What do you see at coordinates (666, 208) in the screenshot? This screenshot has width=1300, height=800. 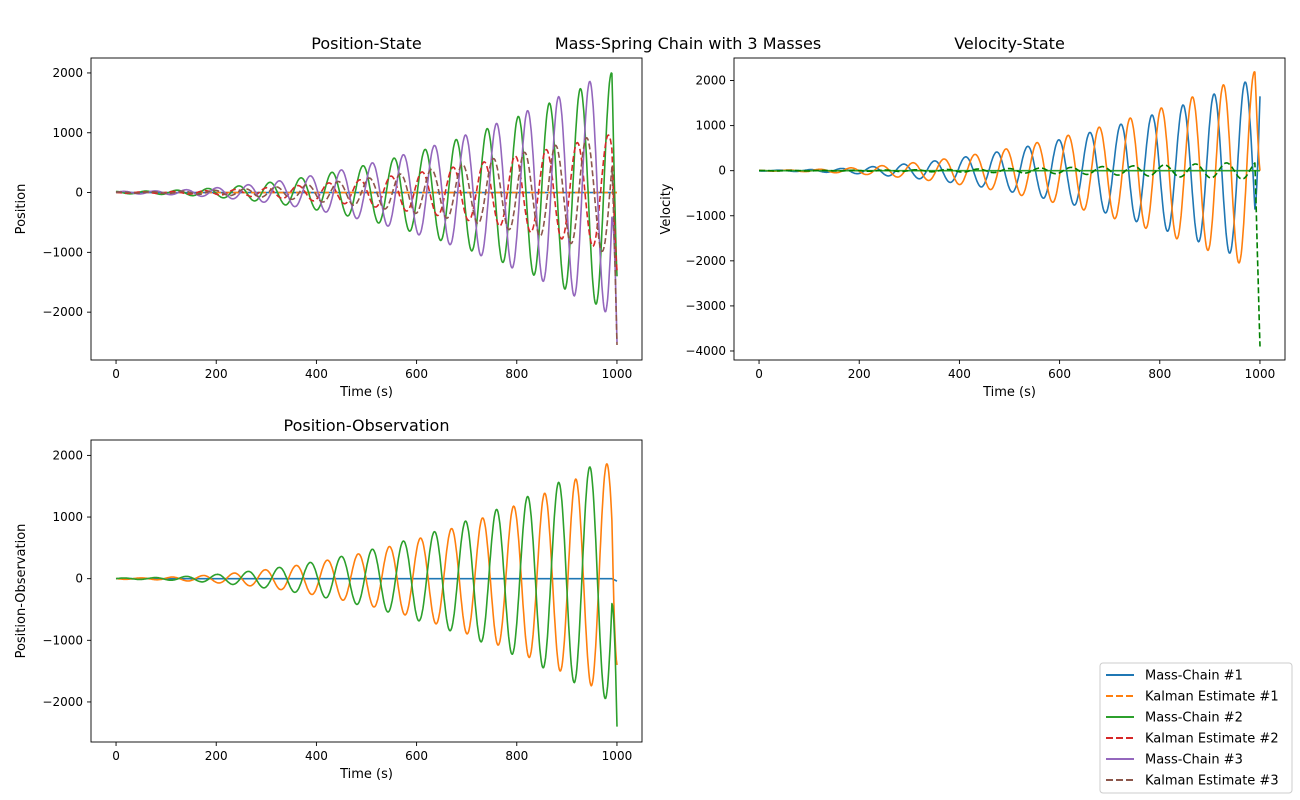 I see `y-axis-label: Velocity` at bounding box center [666, 208].